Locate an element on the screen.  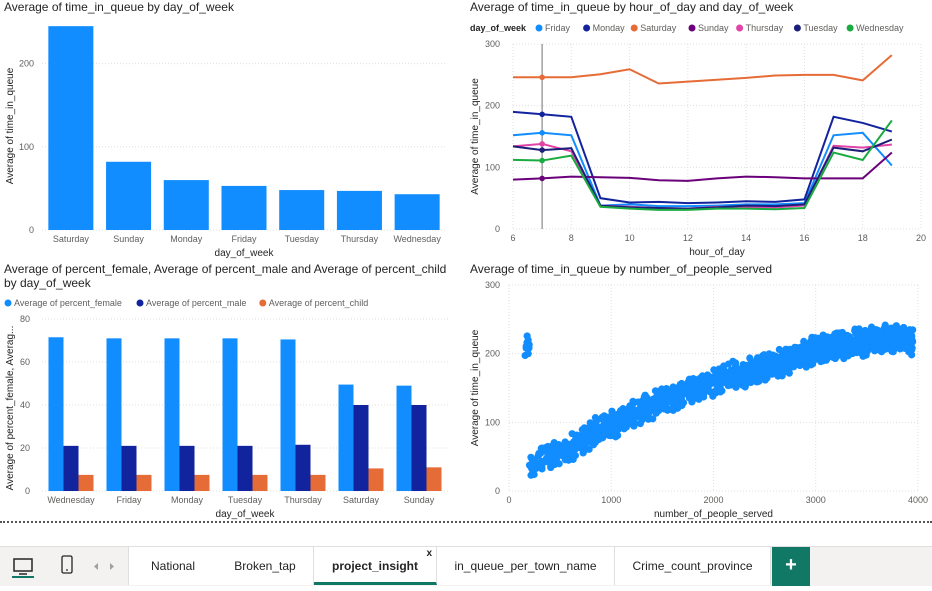
add-page-button: + is located at coordinates (791, 566).